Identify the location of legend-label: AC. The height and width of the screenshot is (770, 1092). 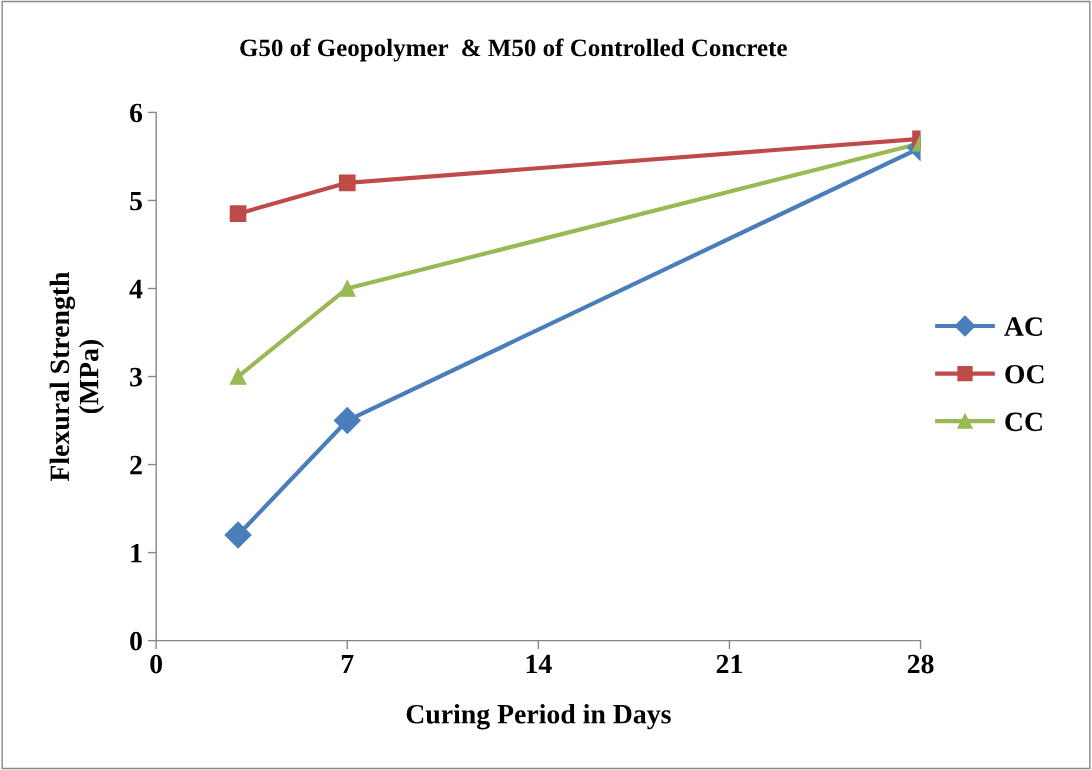
(1023, 326).